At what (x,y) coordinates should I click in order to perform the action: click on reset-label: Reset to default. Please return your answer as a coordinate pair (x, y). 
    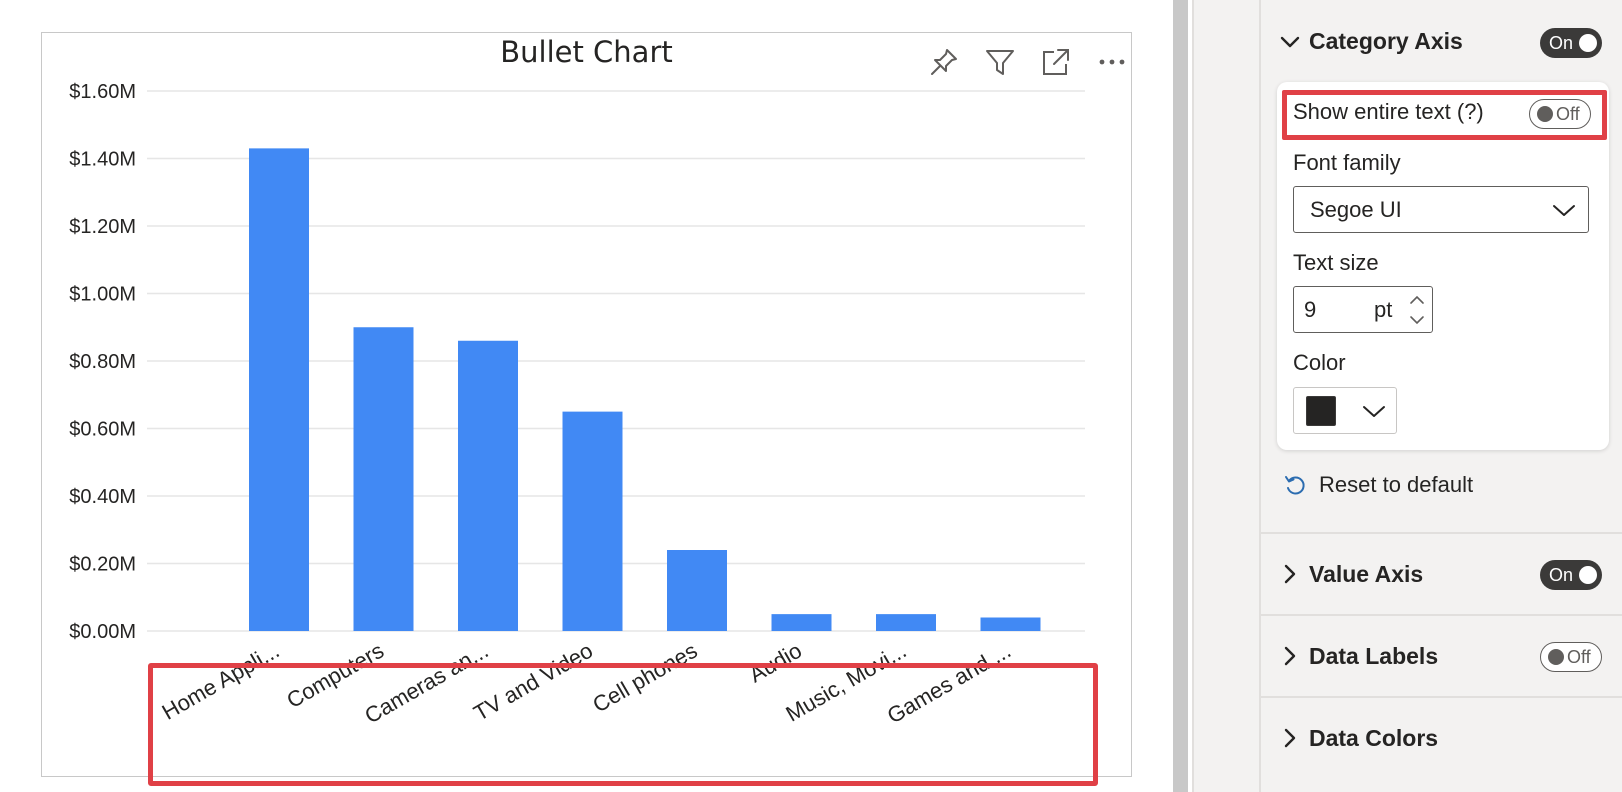
    Looking at the image, I should click on (1396, 484).